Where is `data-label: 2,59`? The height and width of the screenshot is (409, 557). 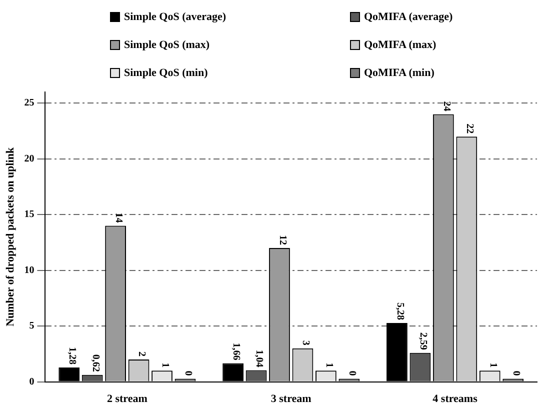 data-label: 2,59 is located at coordinates (423, 341).